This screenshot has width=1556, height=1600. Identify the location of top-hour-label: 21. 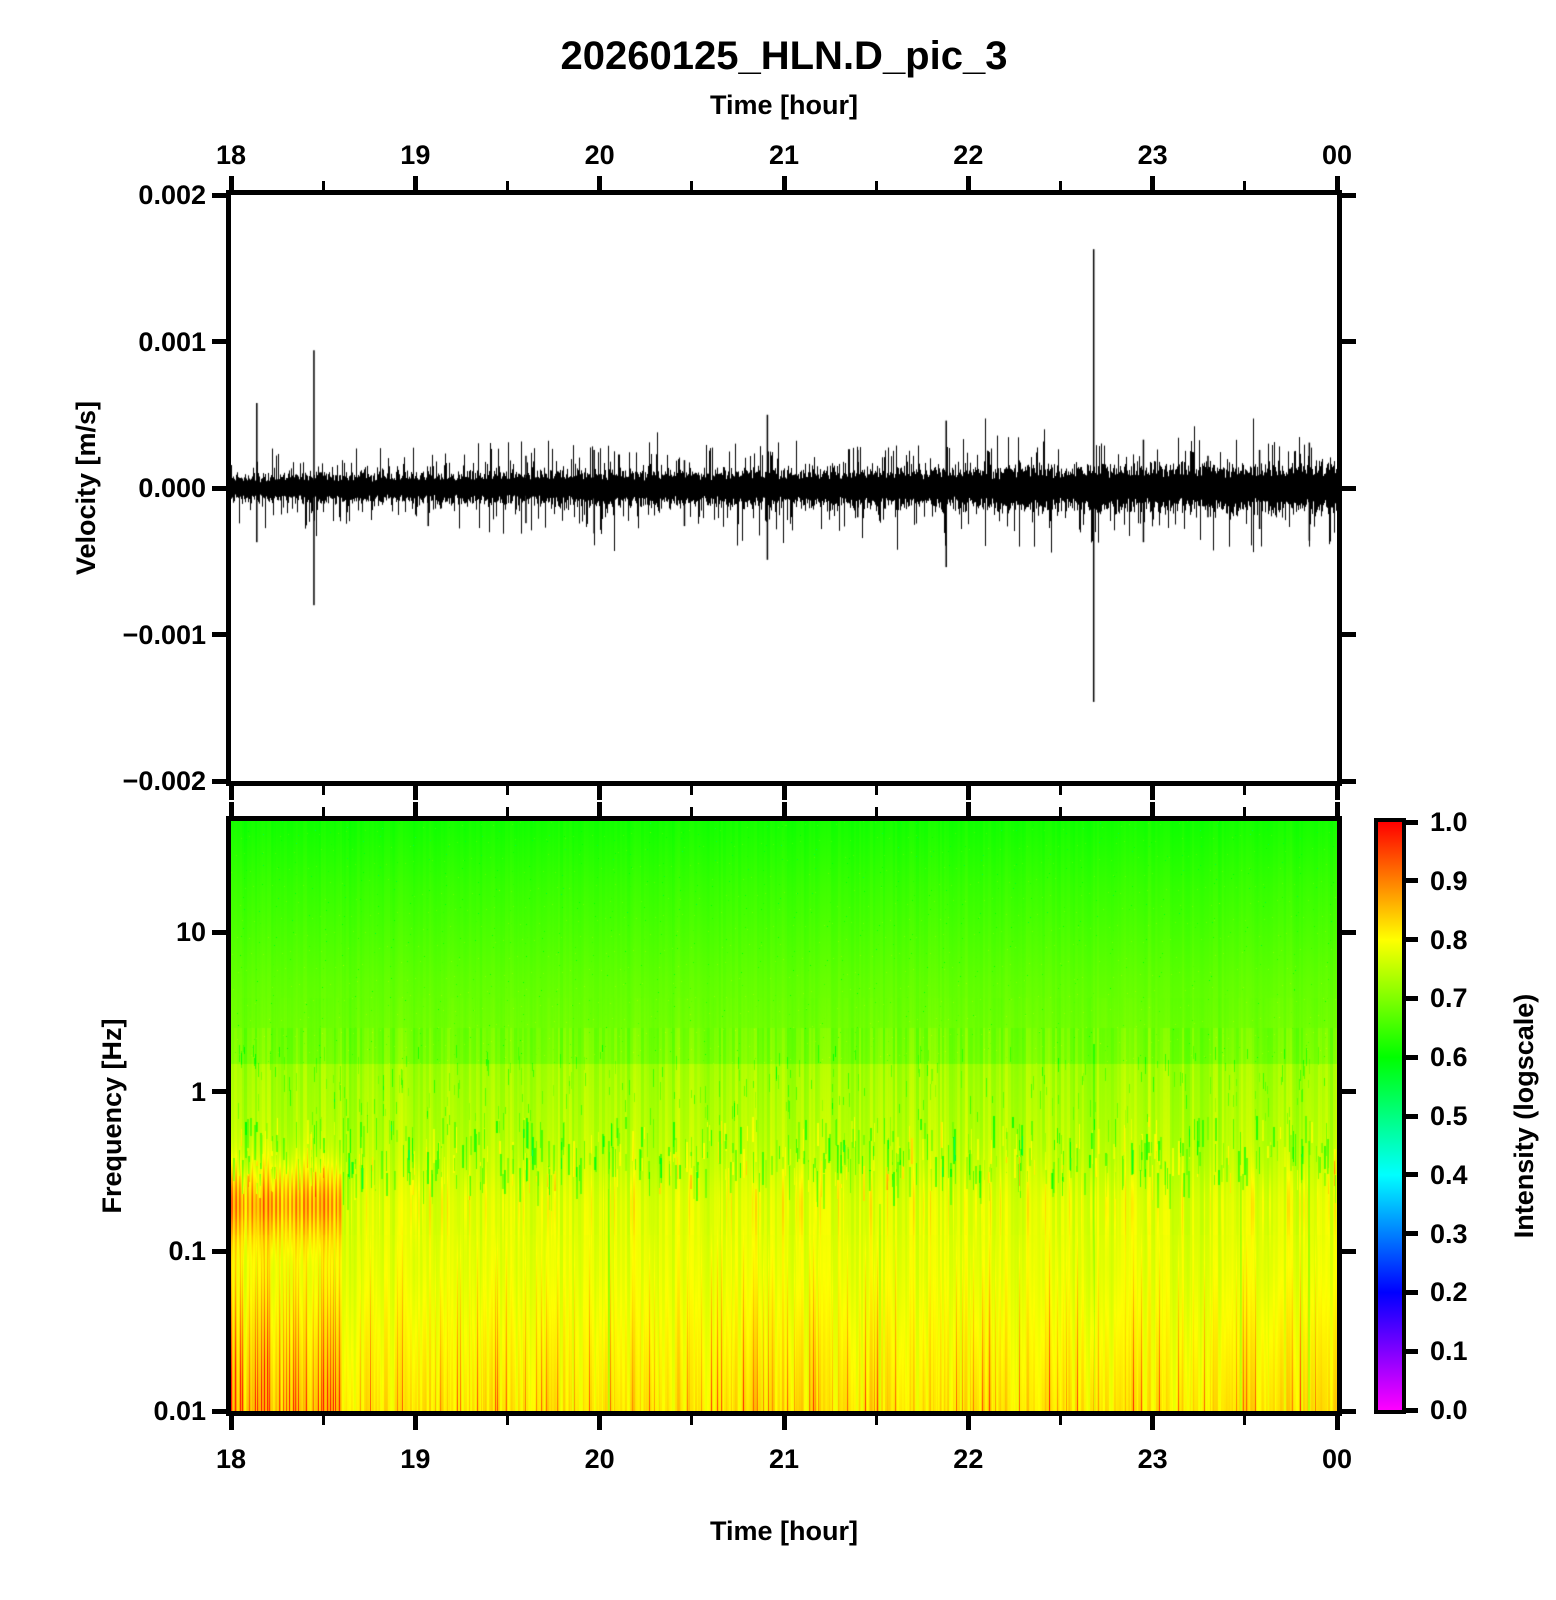
(784, 155).